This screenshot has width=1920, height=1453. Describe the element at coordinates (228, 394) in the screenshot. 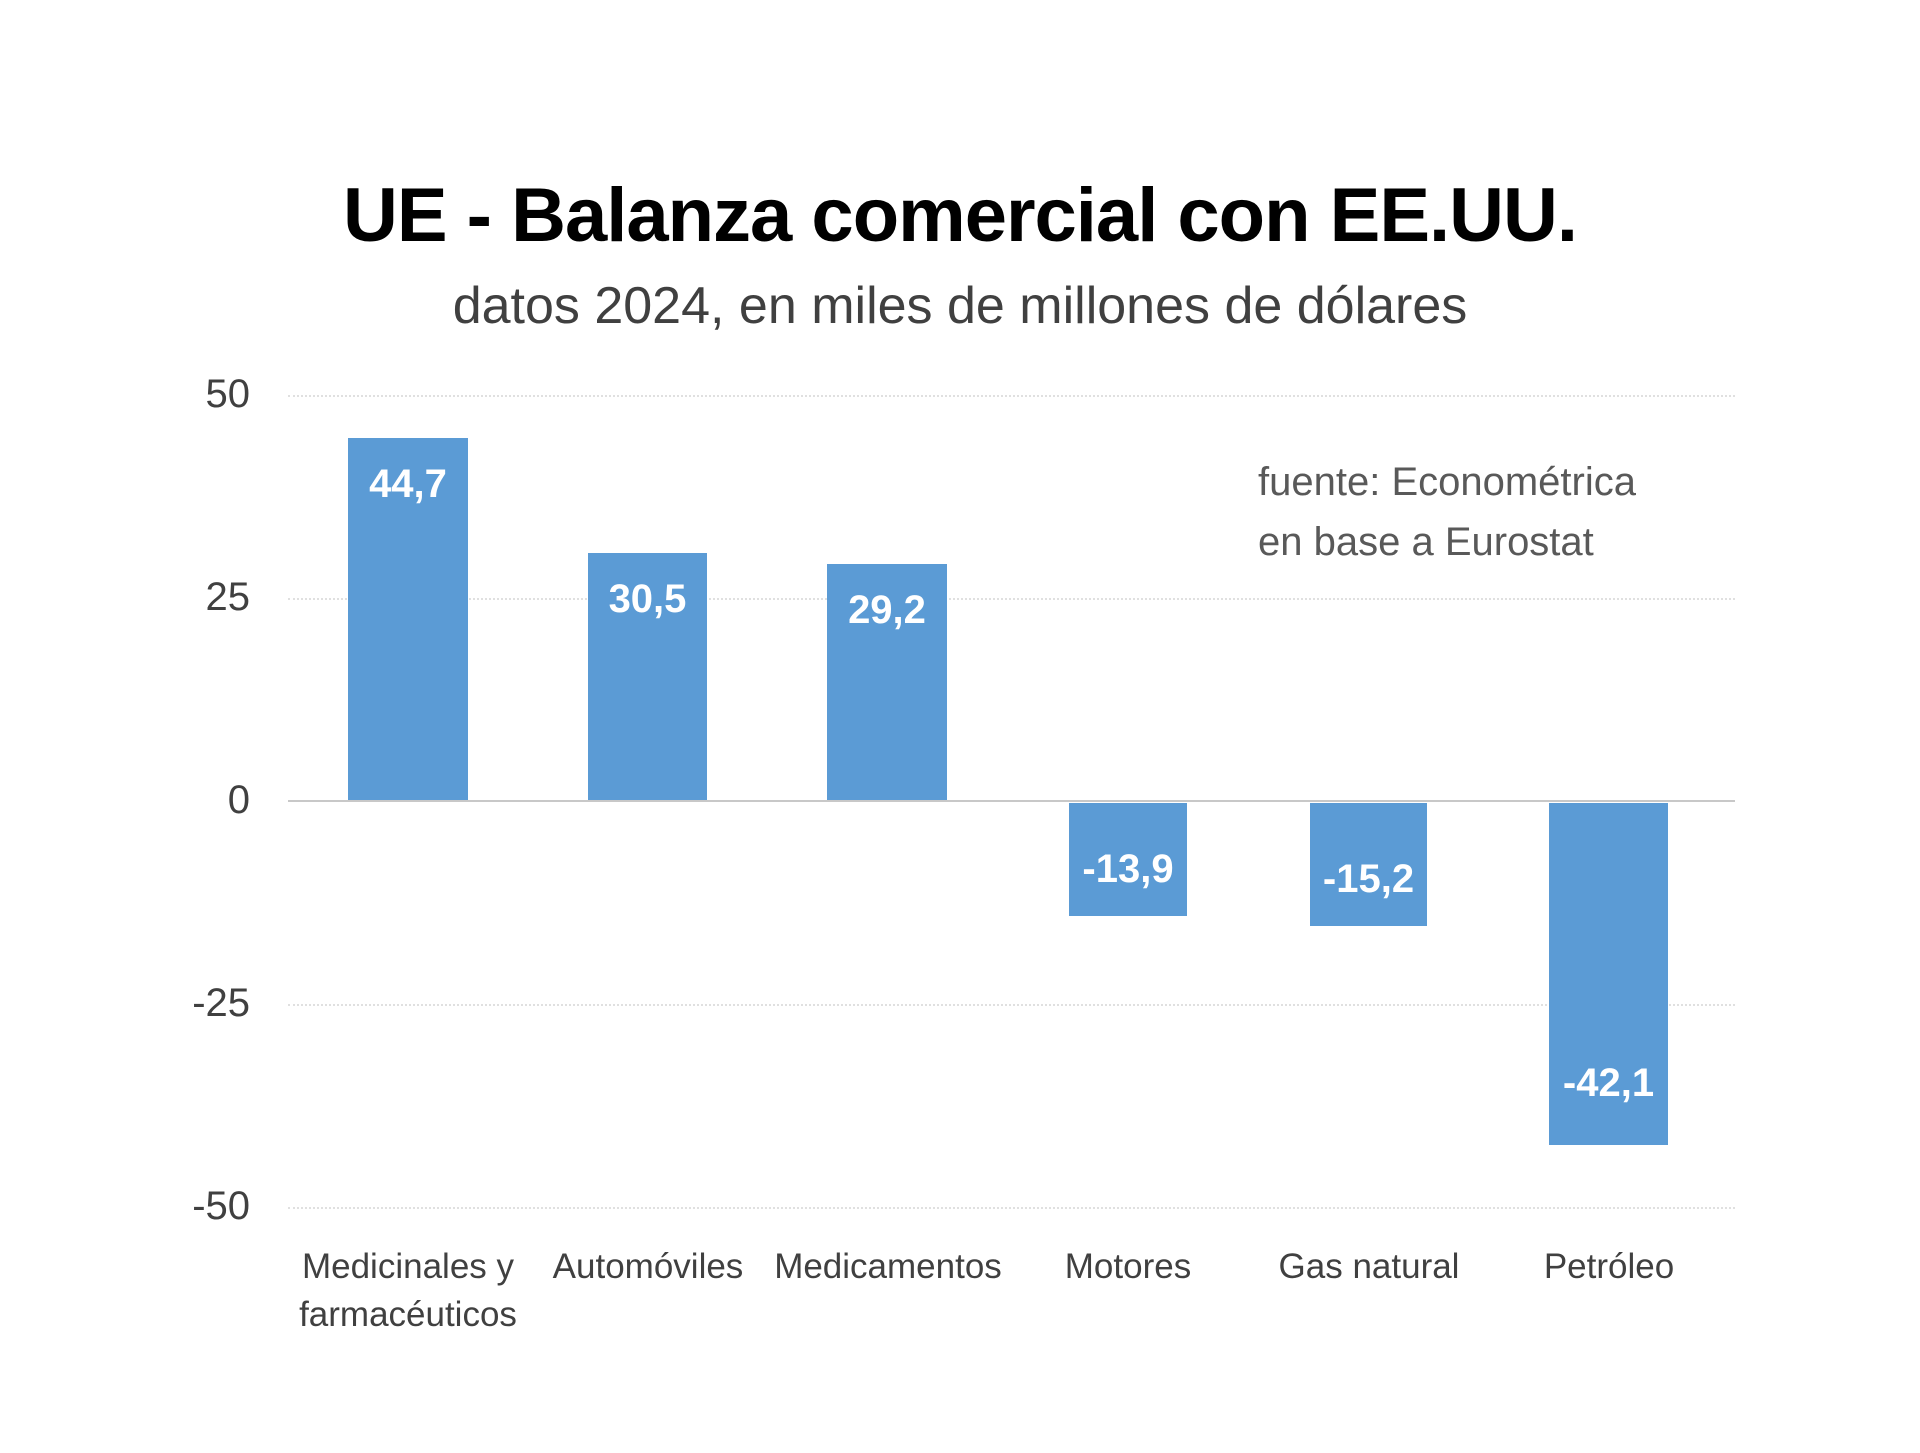

I see `y-tick-50: 50` at that location.